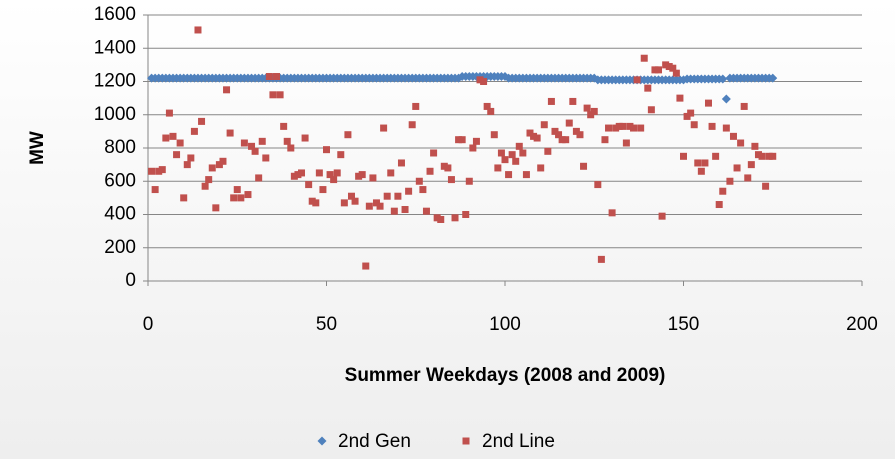  Describe the element at coordinates (684, 324) in the screenshot. I see `x-tick-label: 150` at that location.